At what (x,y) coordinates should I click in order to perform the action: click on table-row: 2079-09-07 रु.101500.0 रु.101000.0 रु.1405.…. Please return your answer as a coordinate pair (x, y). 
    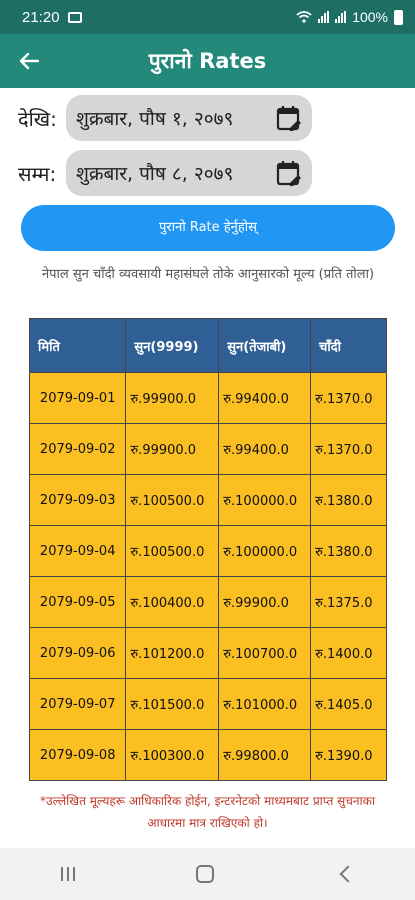
    Looking at the image, I should click on (207, 704).